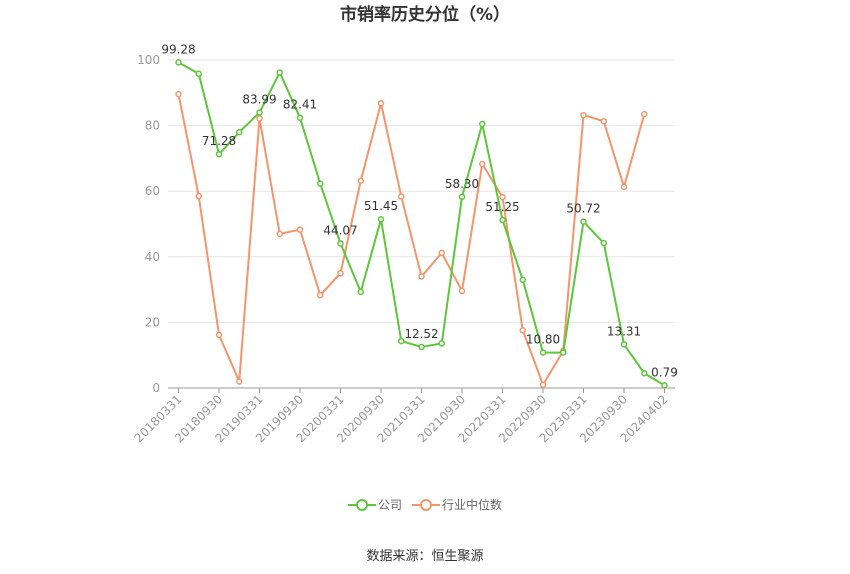  I want to click on data-label: 83.99, so click(259, 100).